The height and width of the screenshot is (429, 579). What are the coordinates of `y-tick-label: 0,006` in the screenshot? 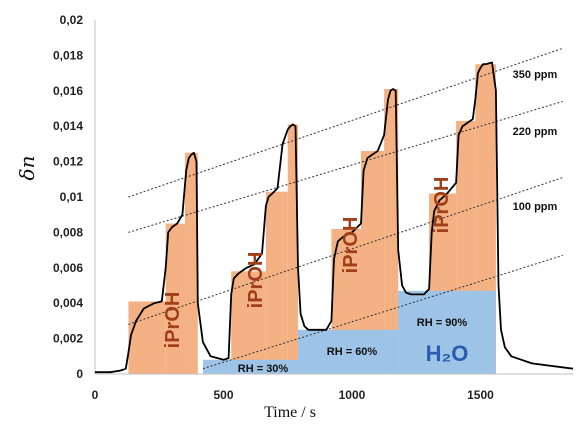 It's located at (68, 268).